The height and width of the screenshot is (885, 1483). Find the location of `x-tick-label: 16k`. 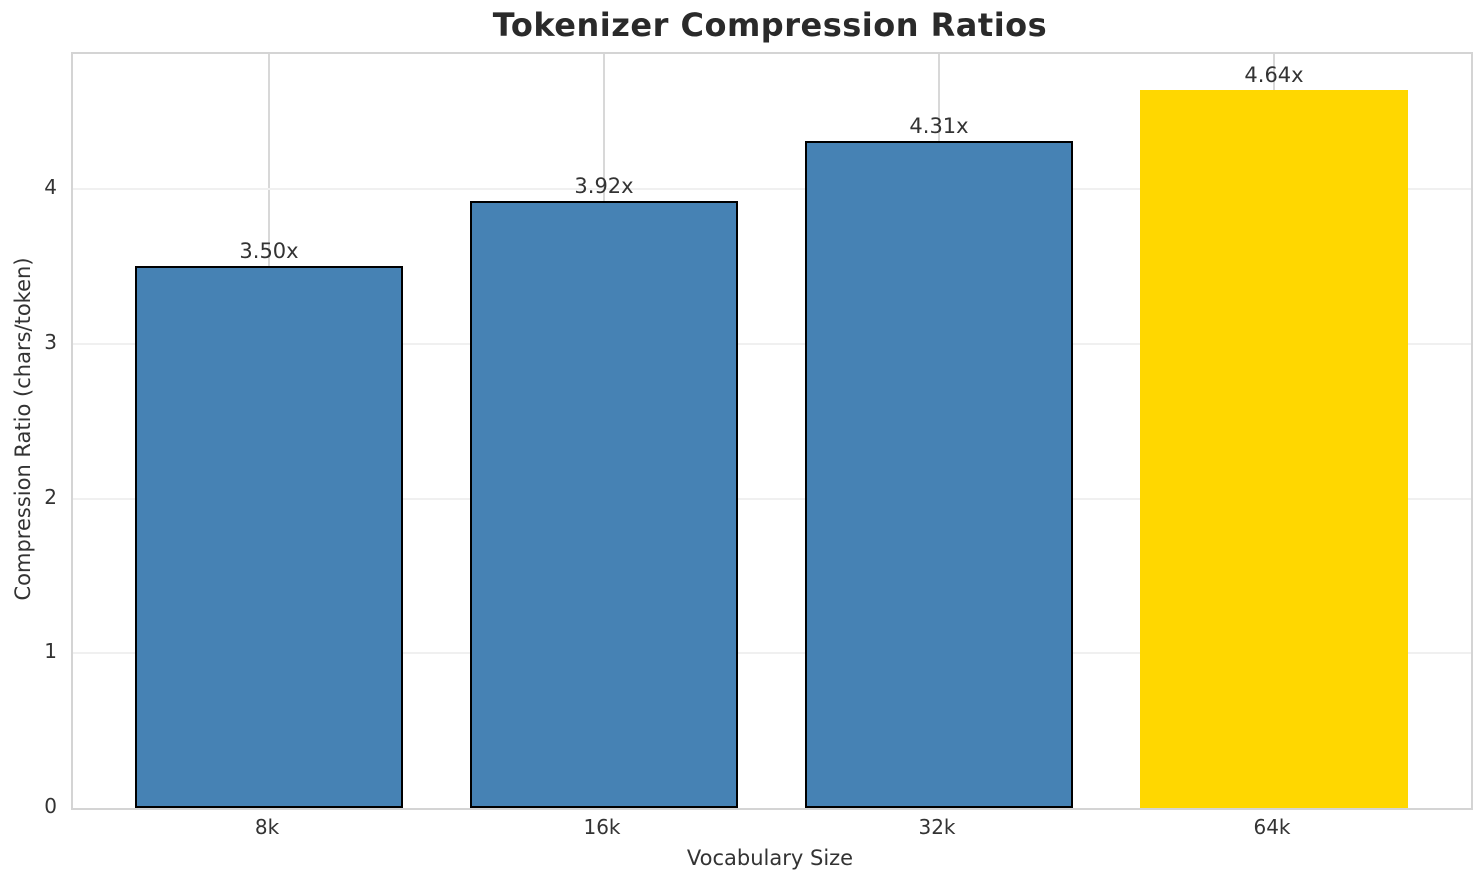

x-tick-label: 16k is located at coordinates (602, 827).